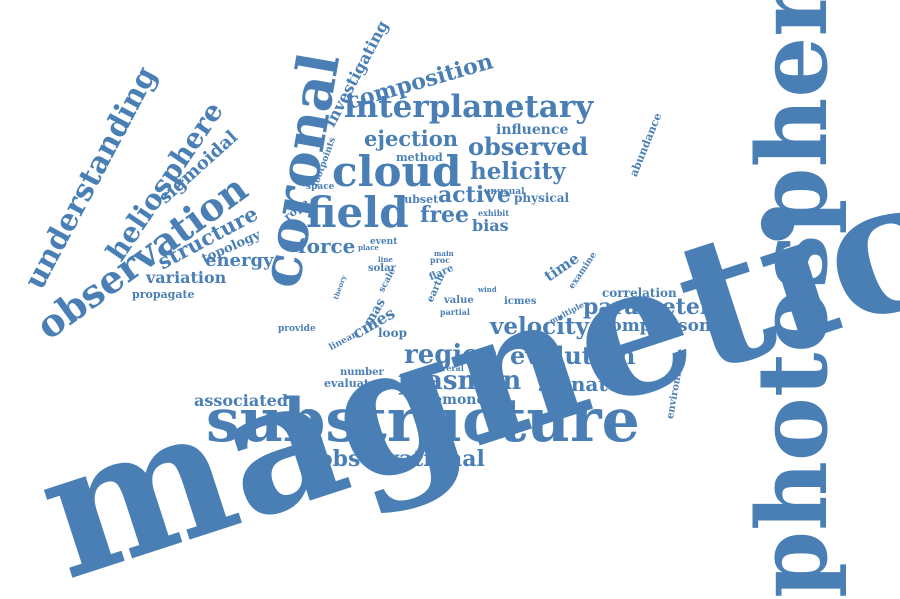 The image size is (900, 599). I want to click on word-cloud: cloud, so click(397, 171).